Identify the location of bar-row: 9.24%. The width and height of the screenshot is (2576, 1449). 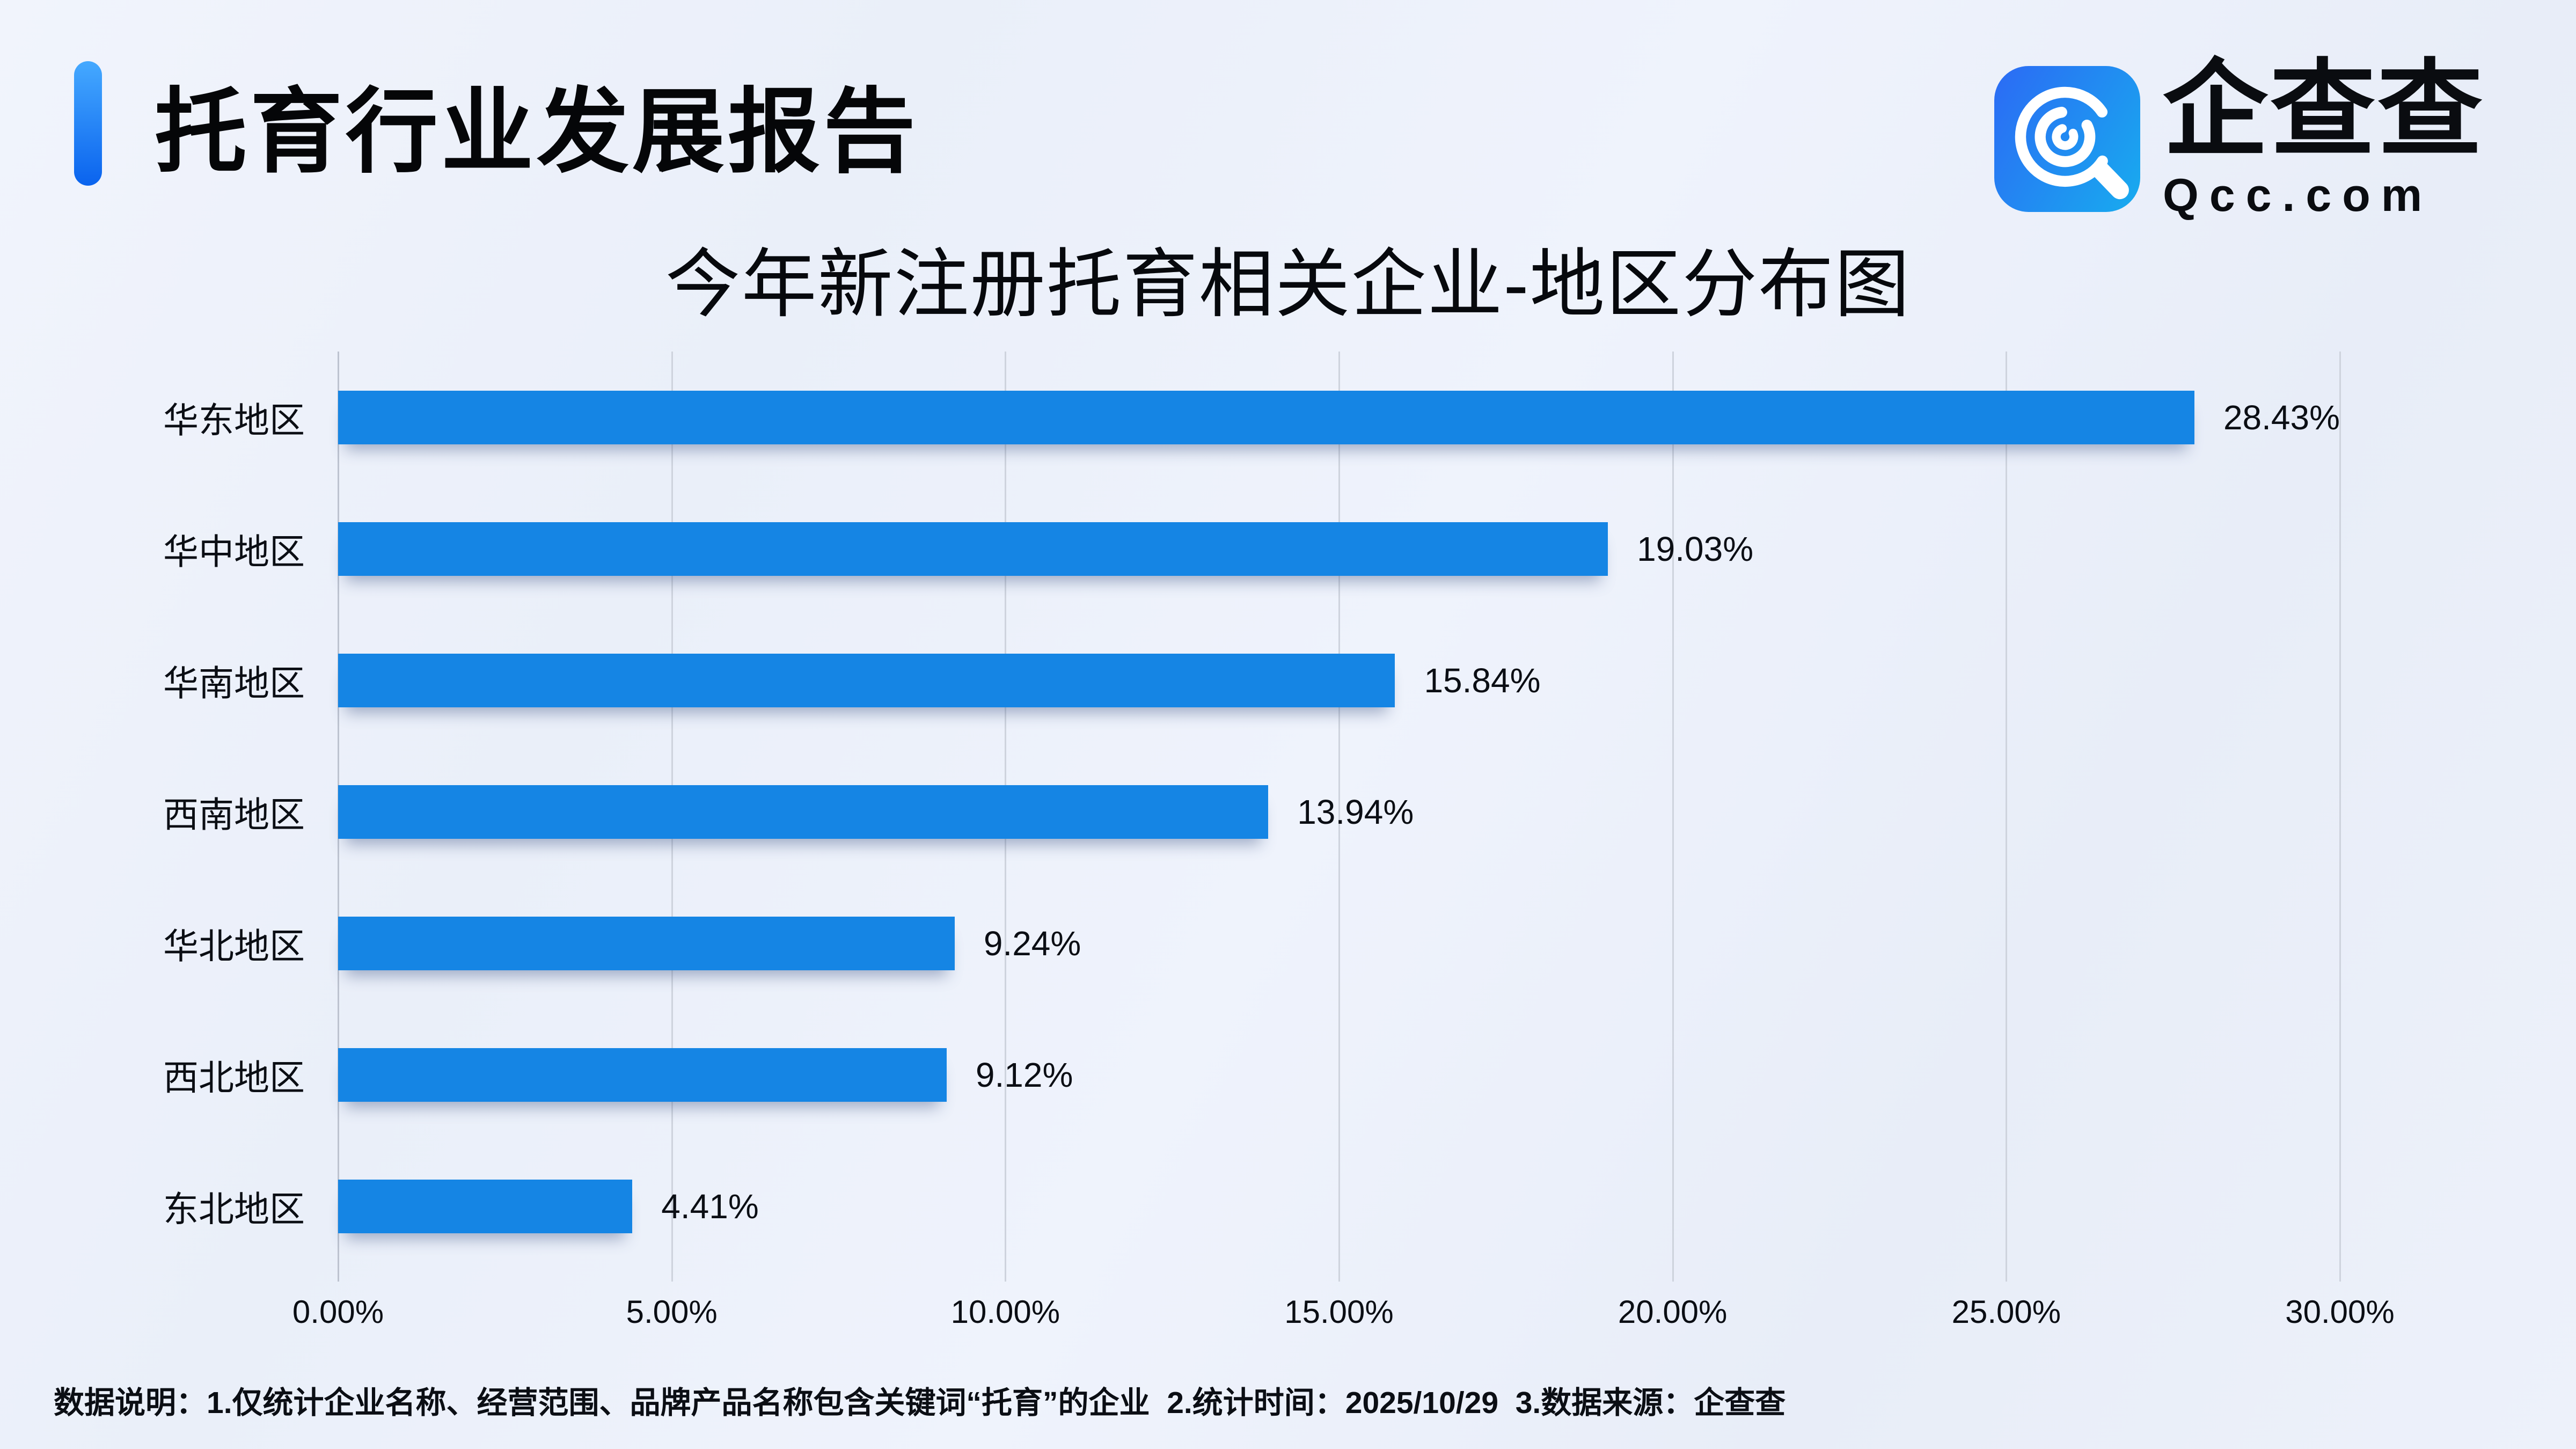
(1339, 943).